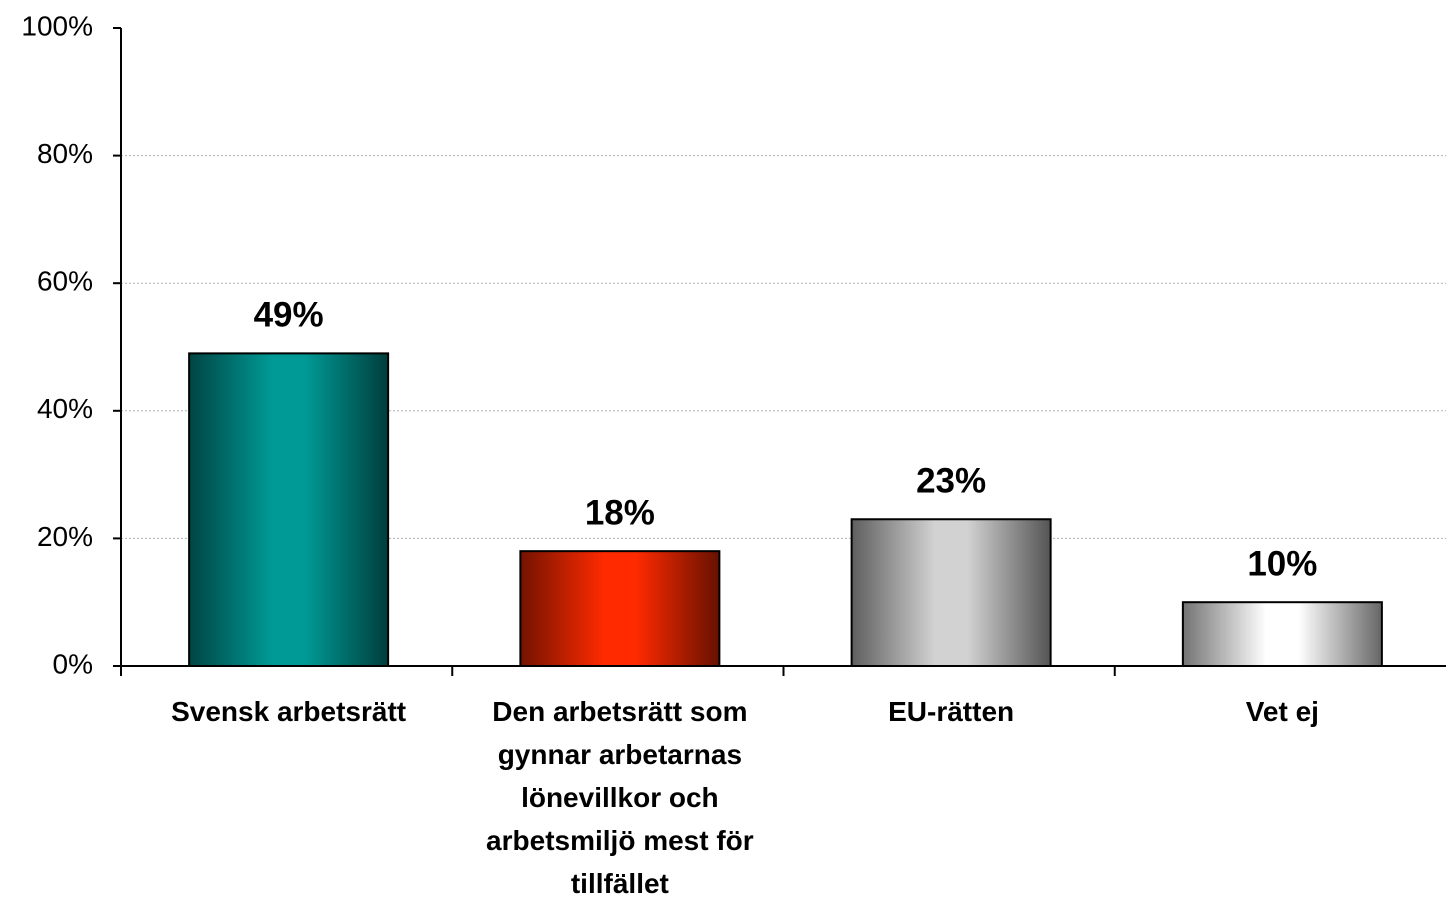  What do you see at coordinates (289, 315) in the screenshot?
I see `value-label: 49%` at bounding box center [289, 315].